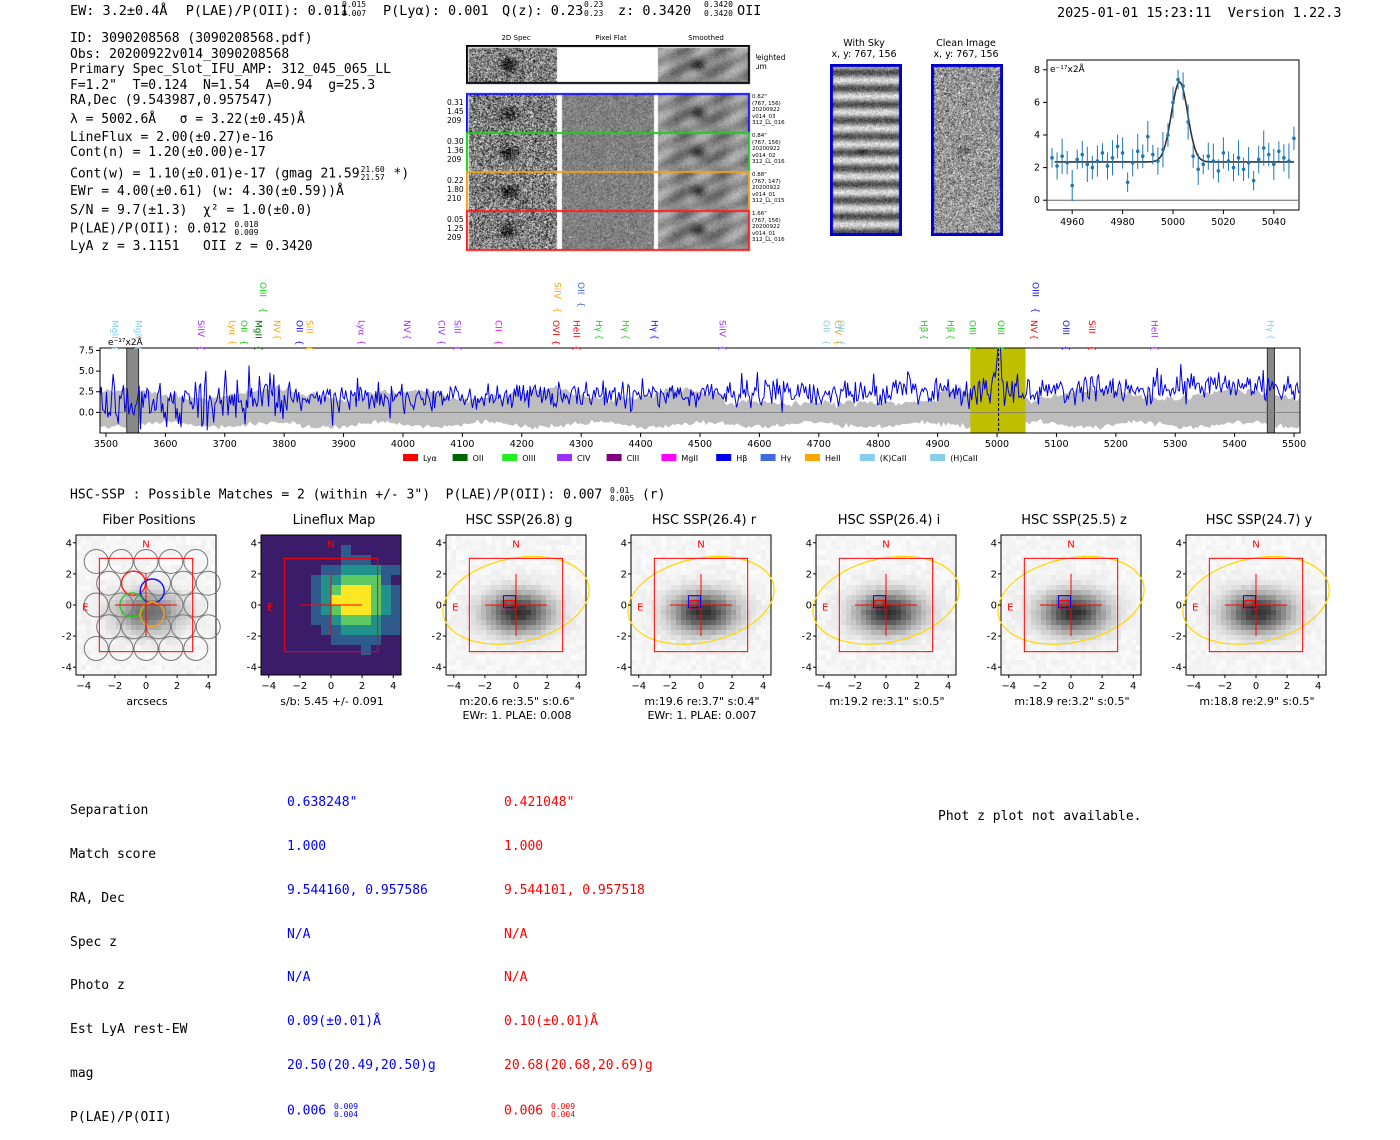  Describe the element at coordinates (69, 606) in the screenshot. I see `stamp-y-tick-label: 0` at that location.